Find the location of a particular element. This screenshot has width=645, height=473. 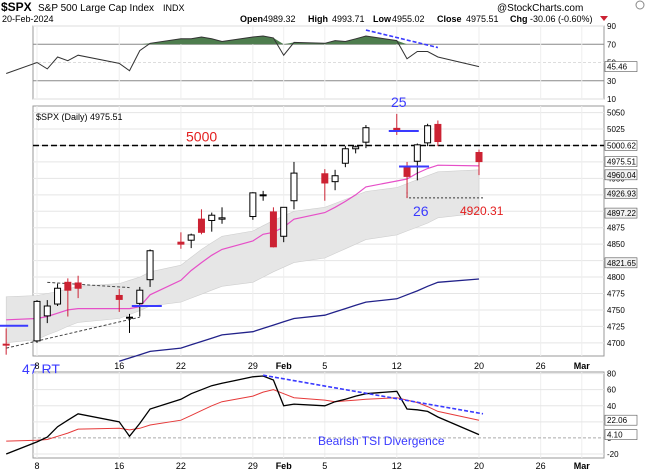

rsi-line is located at coordinates (243, 54).